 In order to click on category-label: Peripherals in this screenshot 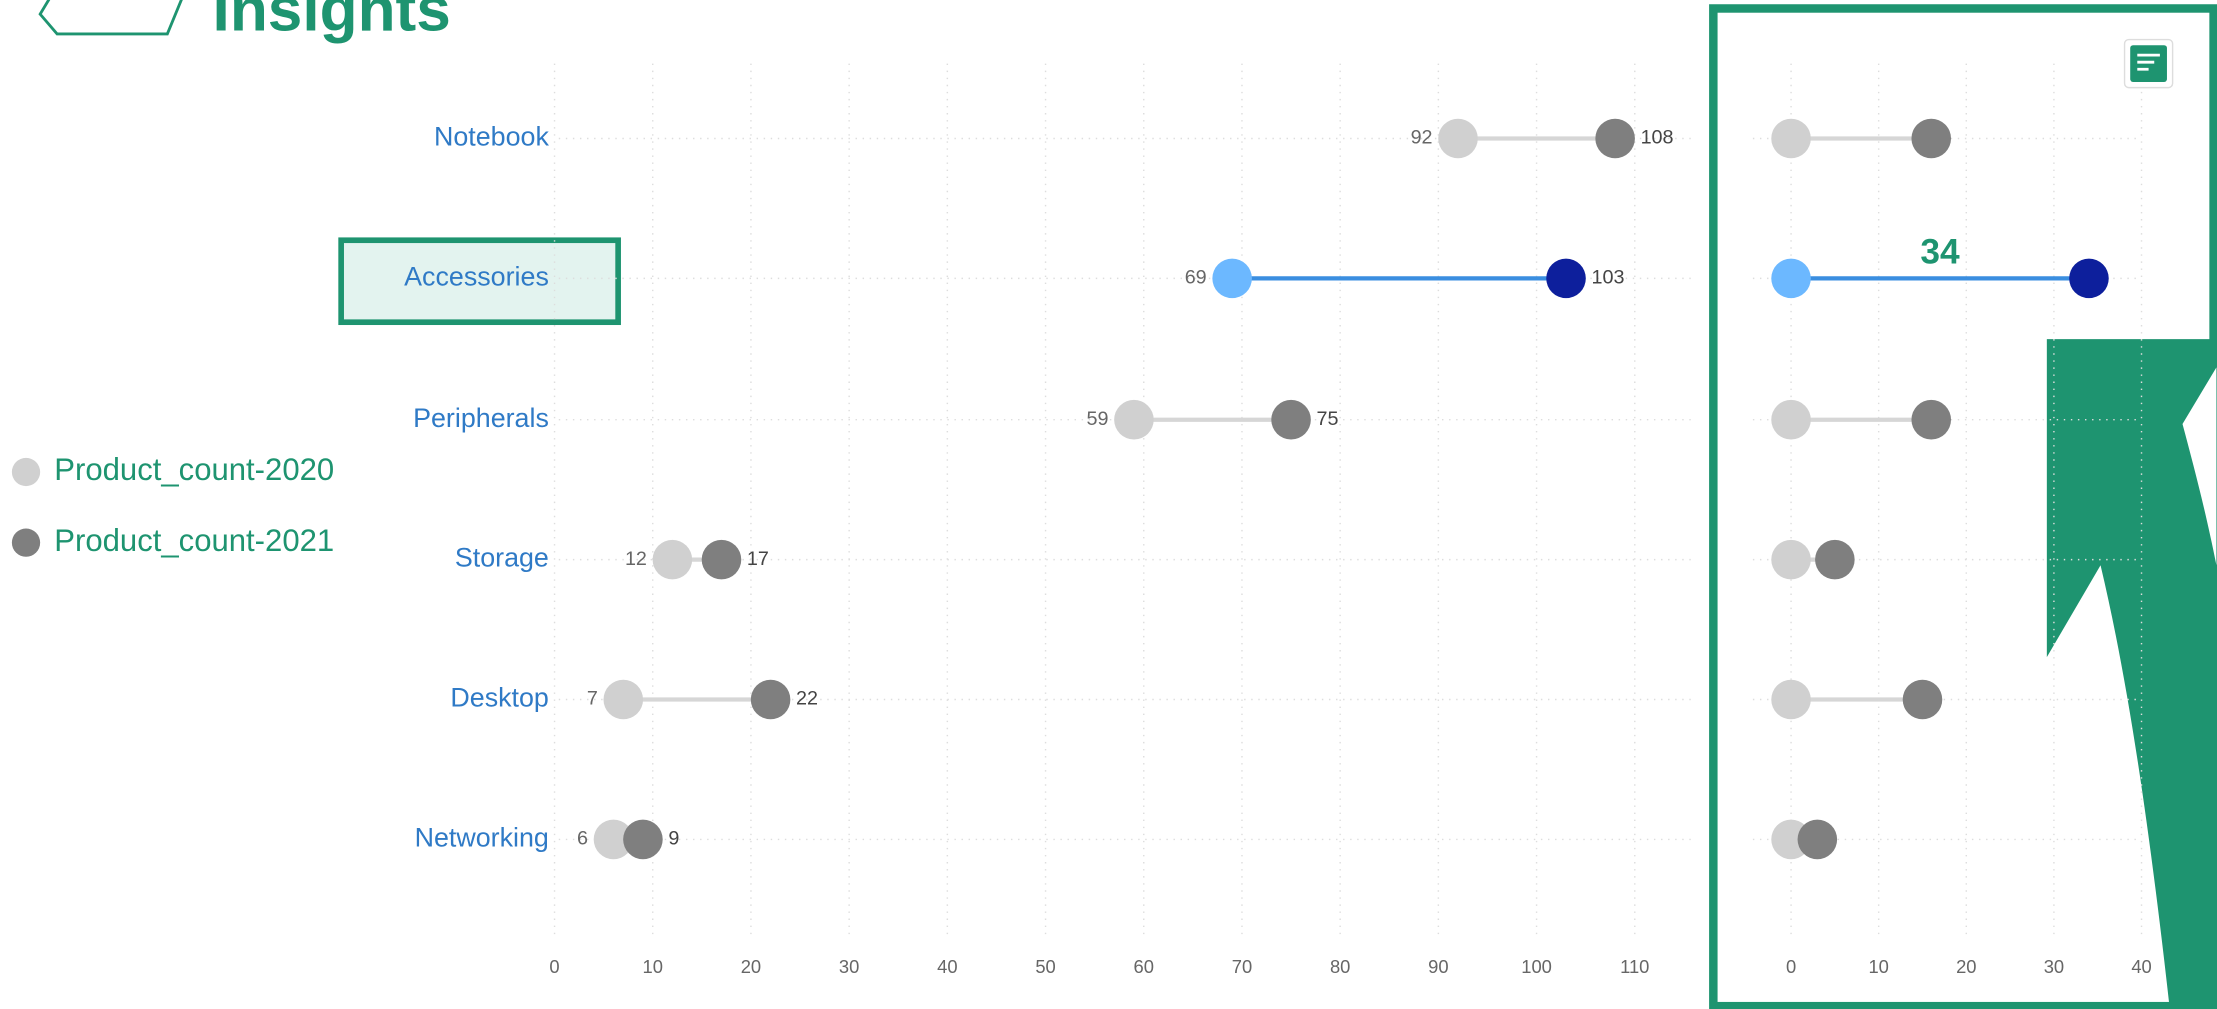, I will do `click(481, 418)`.